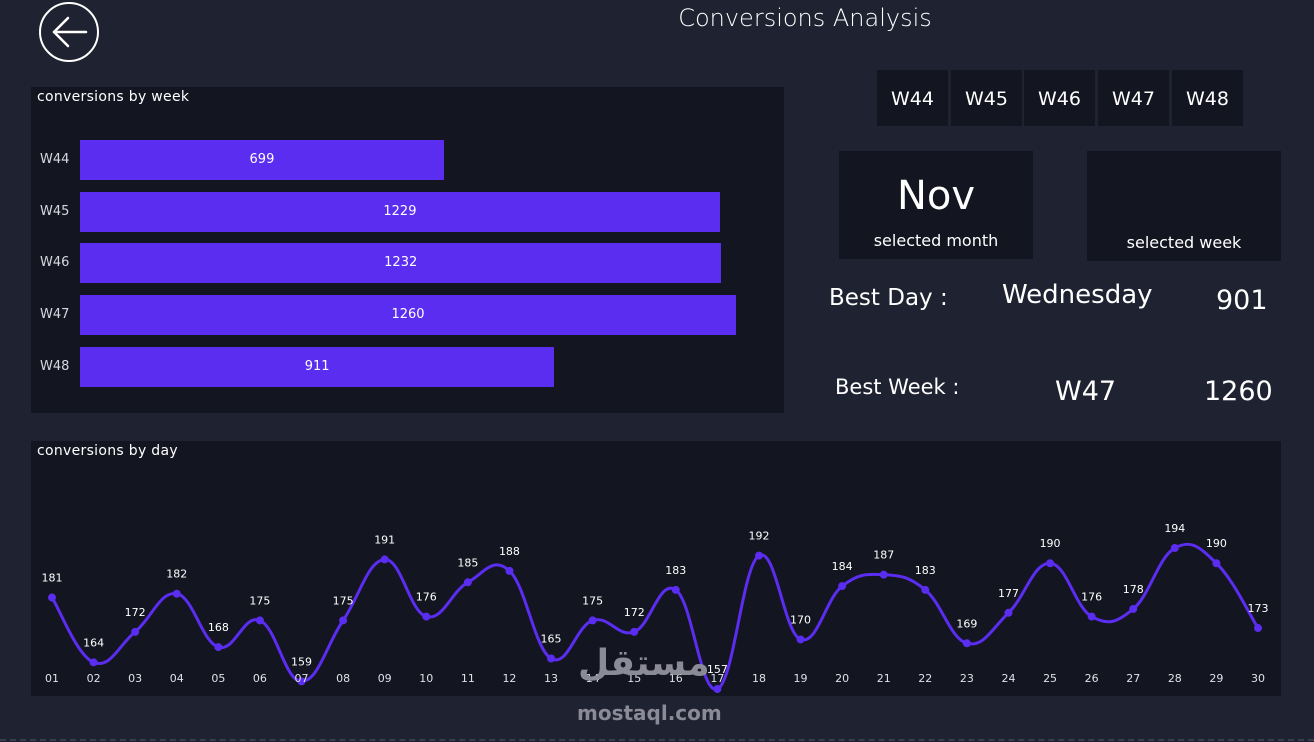 The height and width of the screenshot is (742, 1314). I want to click on x-tick-label: 27, so click(1133, 678).